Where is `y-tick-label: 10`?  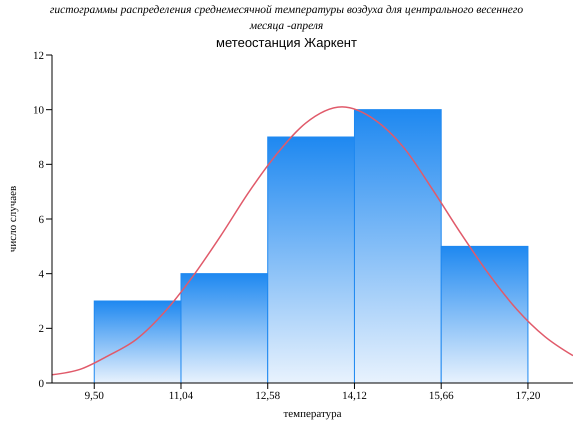
y-tick-label: 10 is located at coordinates (38, 110).